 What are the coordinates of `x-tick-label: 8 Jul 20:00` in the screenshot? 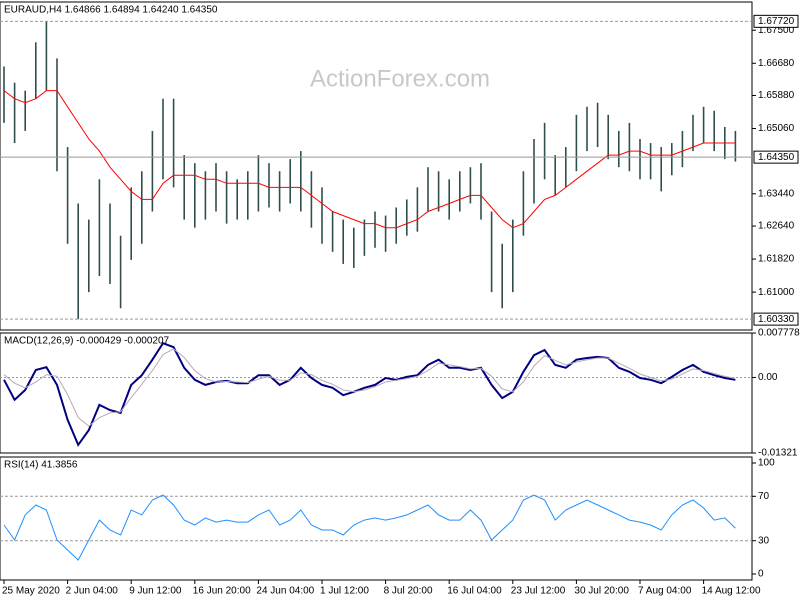 It's located at (408, 591).